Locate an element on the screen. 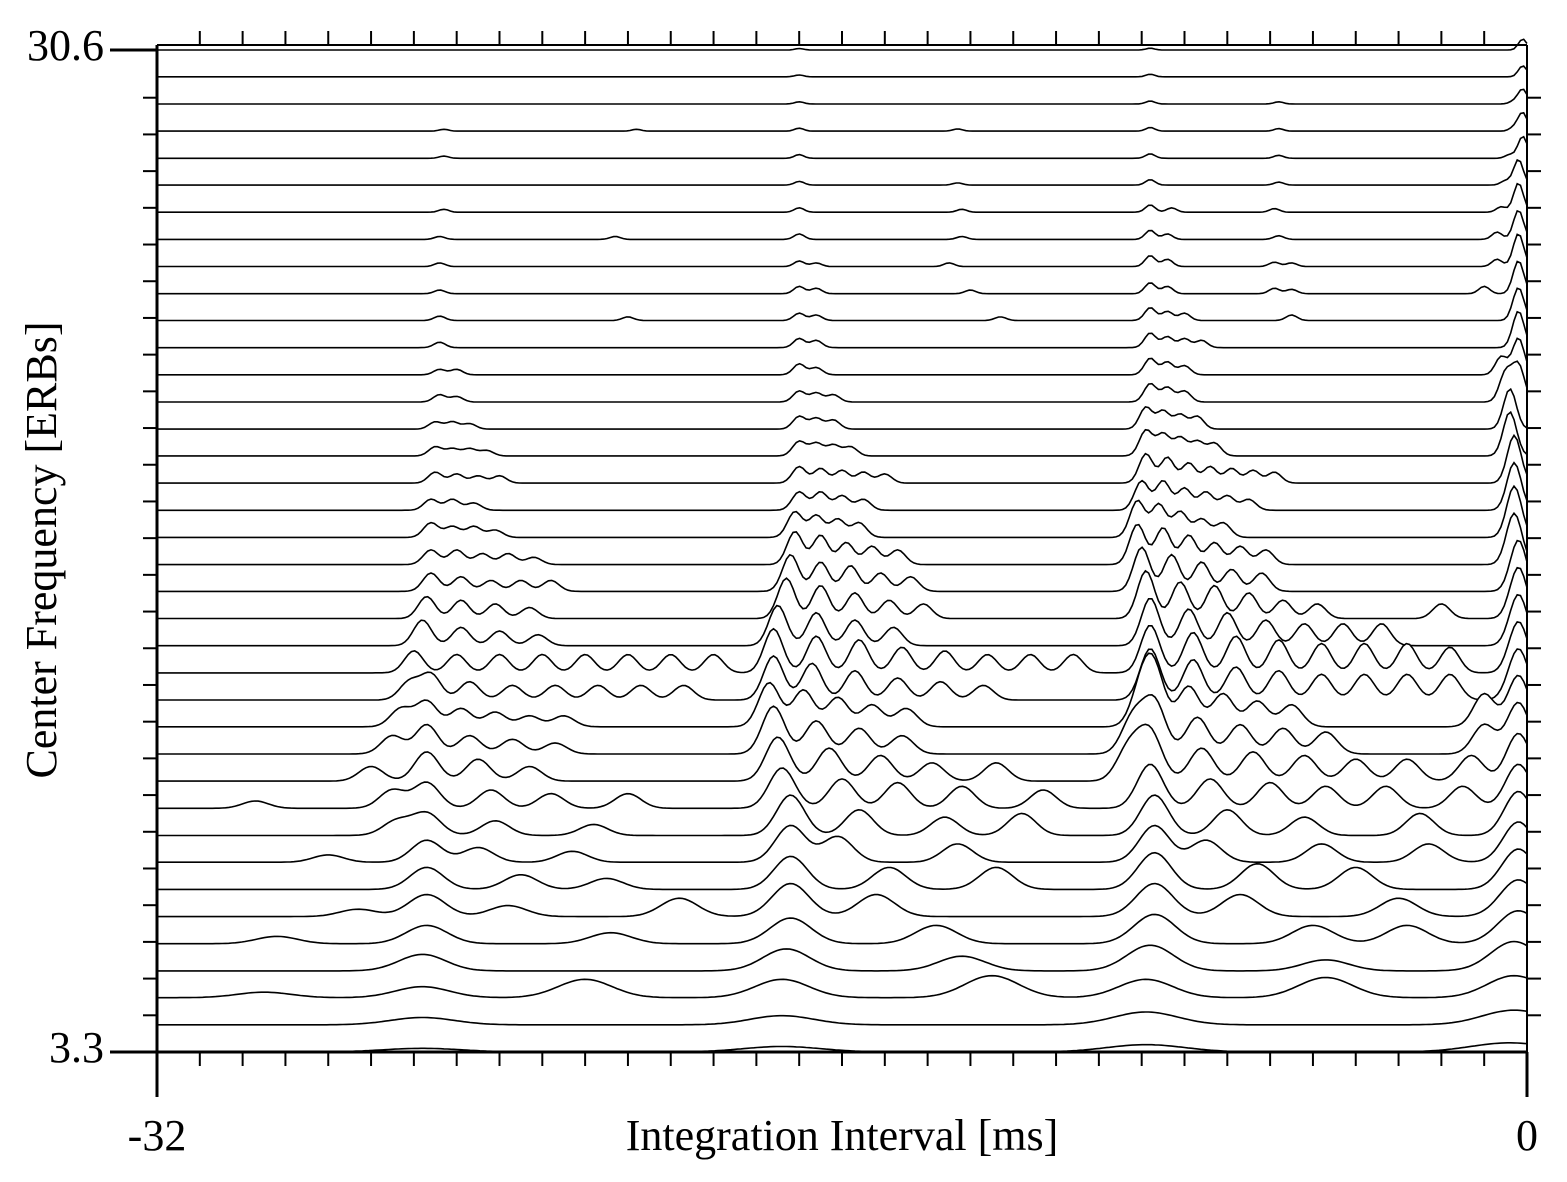 The image size is (1567, 1182). y-tick-label: 3.3 is located at coordinates (76, 1047).